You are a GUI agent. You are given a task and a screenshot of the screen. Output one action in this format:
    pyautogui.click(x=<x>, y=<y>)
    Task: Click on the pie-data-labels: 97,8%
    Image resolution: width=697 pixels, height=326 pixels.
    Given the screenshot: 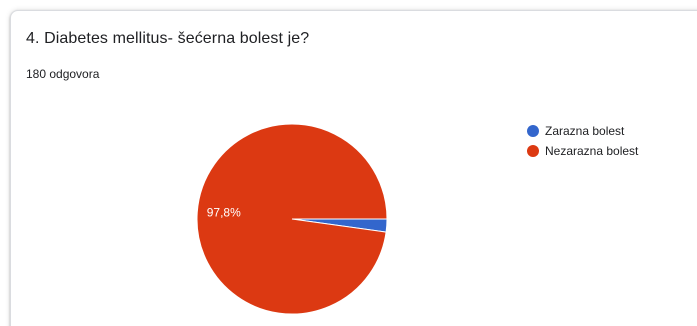 What is the action you would take?
    pyautogui.click(x=224, y=212)
    